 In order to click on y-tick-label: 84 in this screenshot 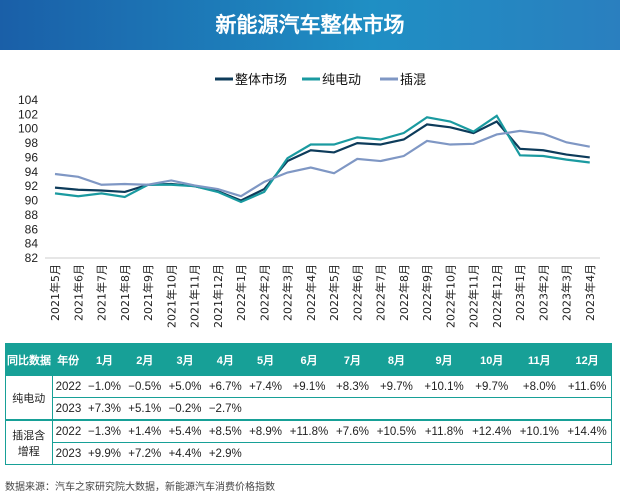, I will do `click(32, 244)`.